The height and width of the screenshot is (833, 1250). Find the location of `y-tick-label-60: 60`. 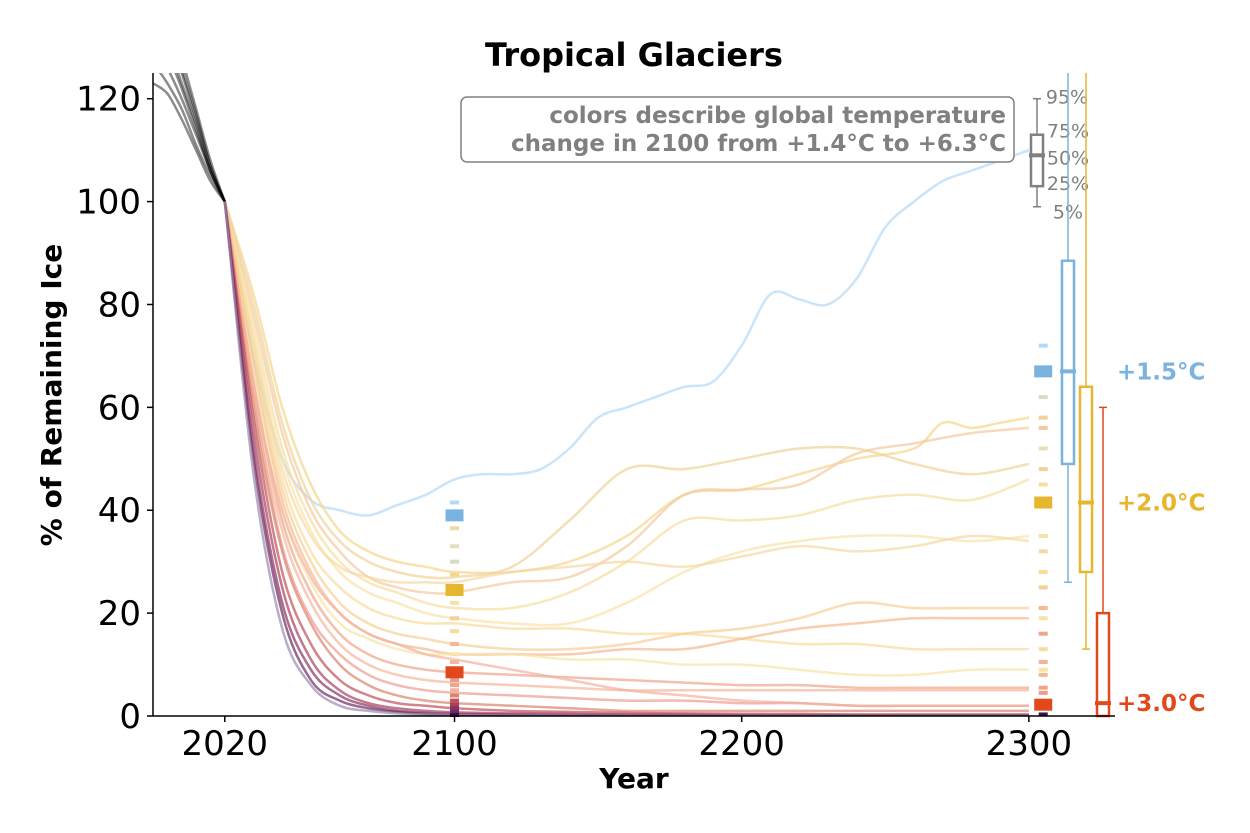

y-tick-label-60: 60 is located at coordinates (119, 408).